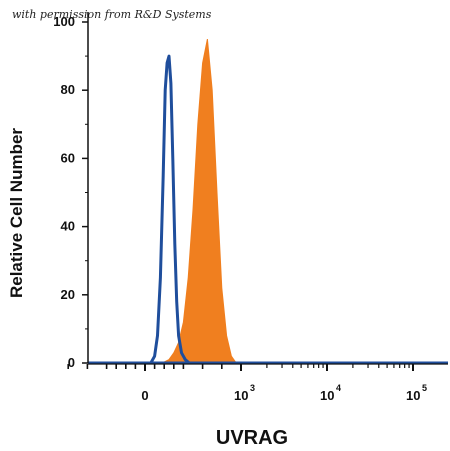  Describe the element at coordinates (327, 395) in the screenshot. I see `x-tick-label-2: 10` at that location.